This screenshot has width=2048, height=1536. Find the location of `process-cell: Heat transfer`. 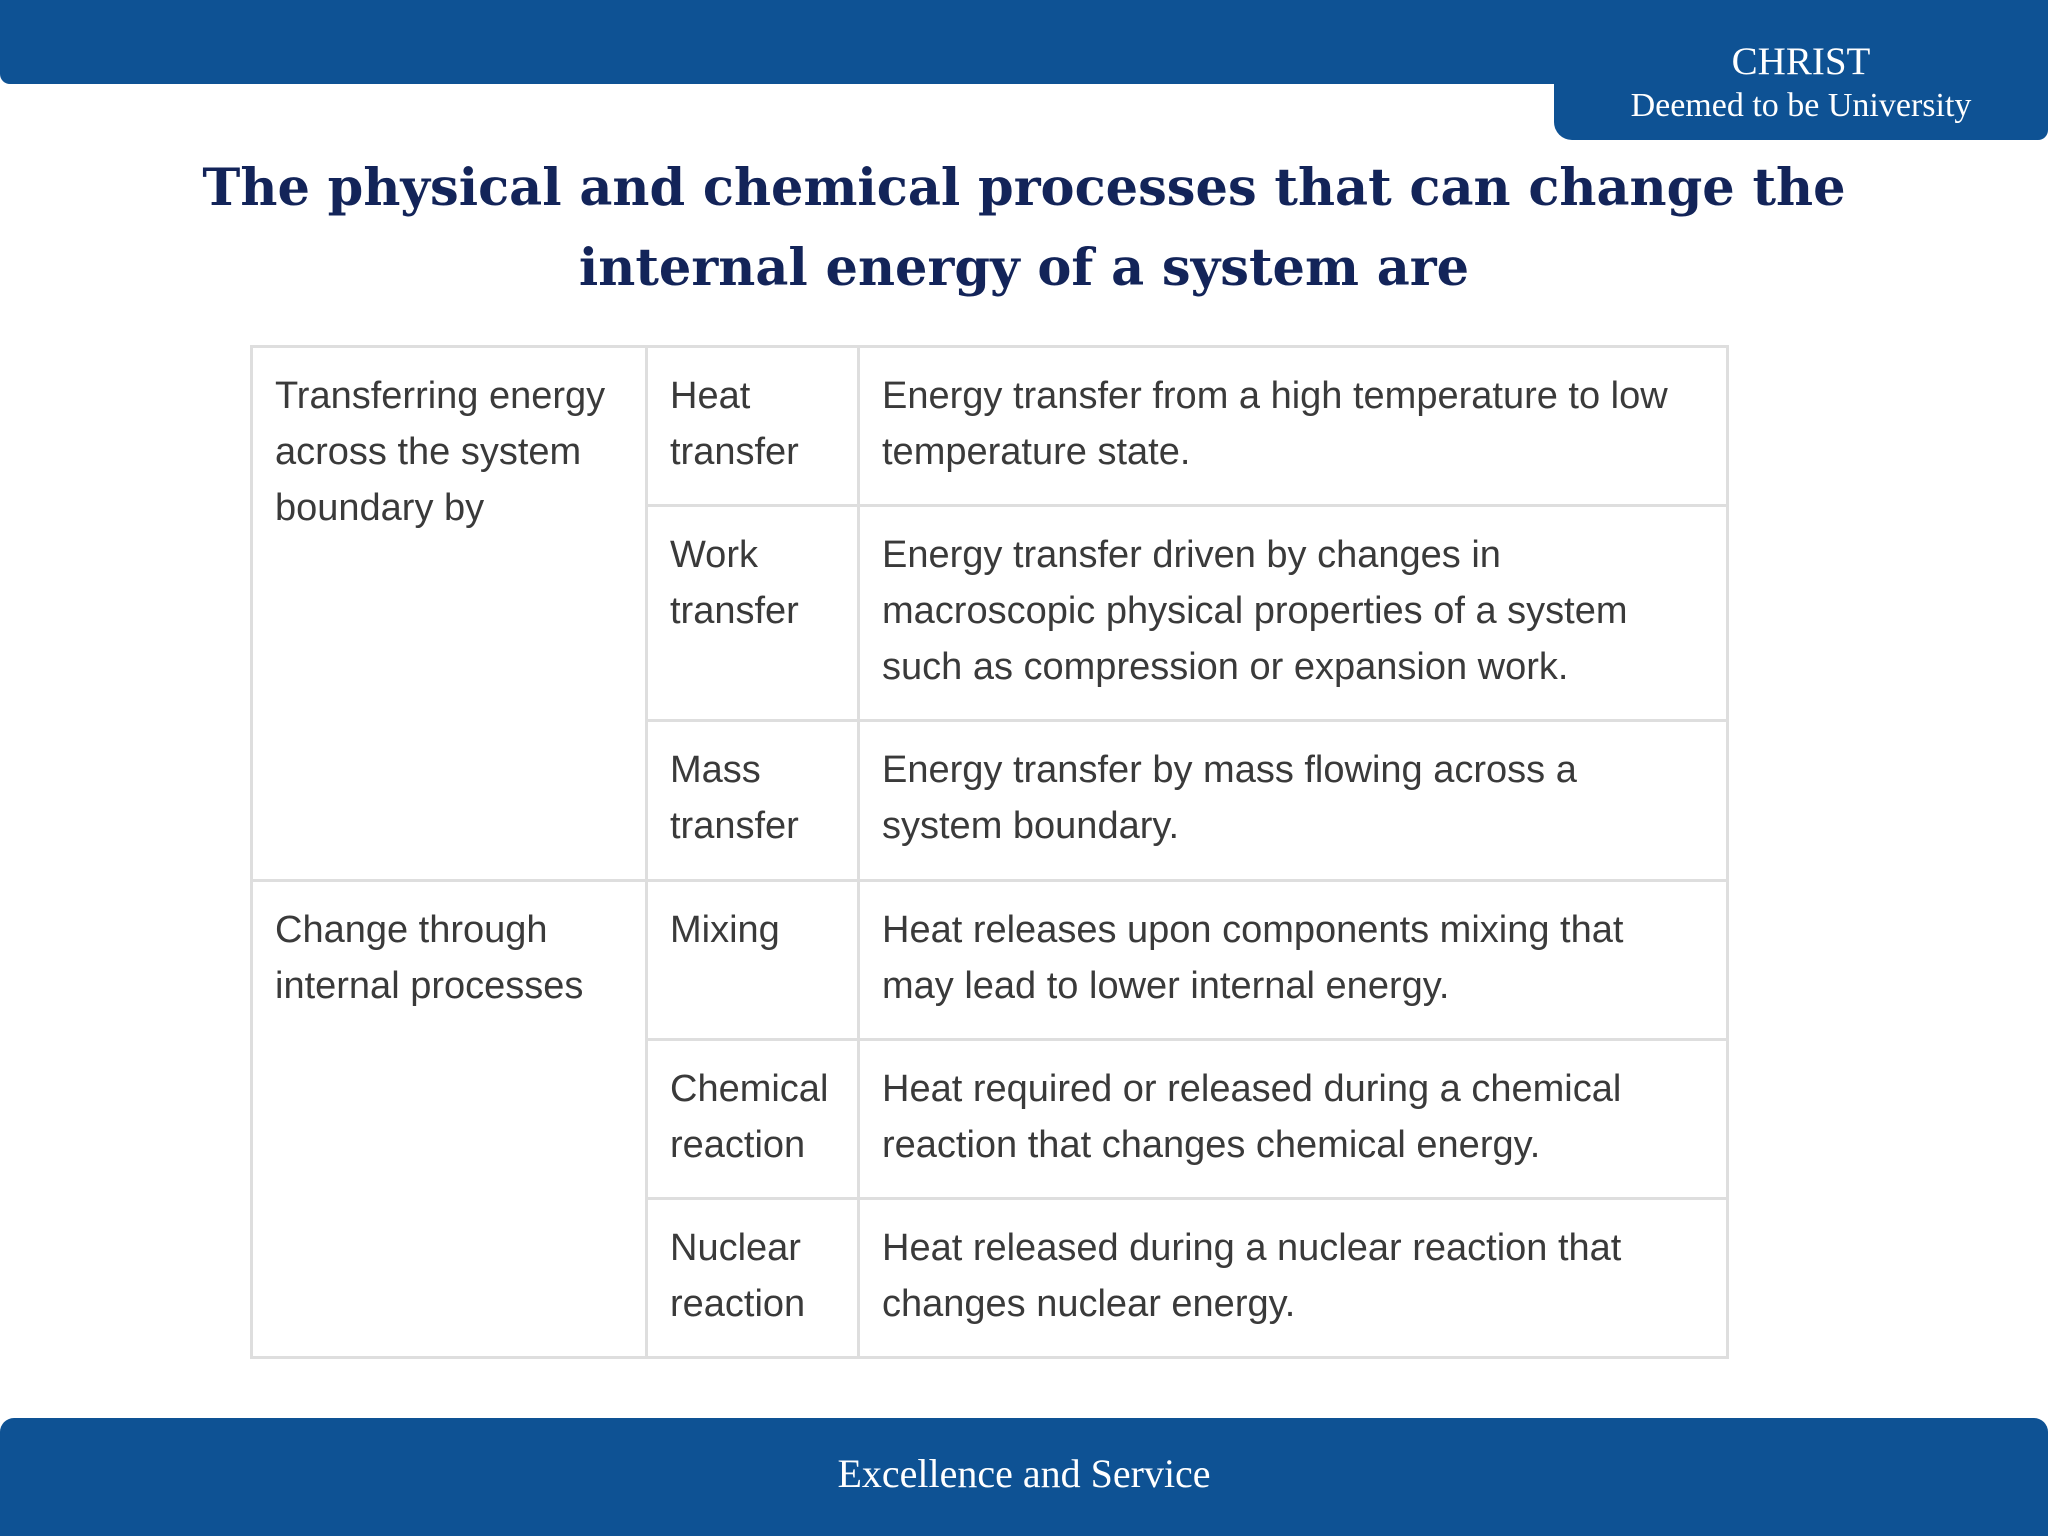

process-cell: Heat transfer is located at coordinates (752, 426).